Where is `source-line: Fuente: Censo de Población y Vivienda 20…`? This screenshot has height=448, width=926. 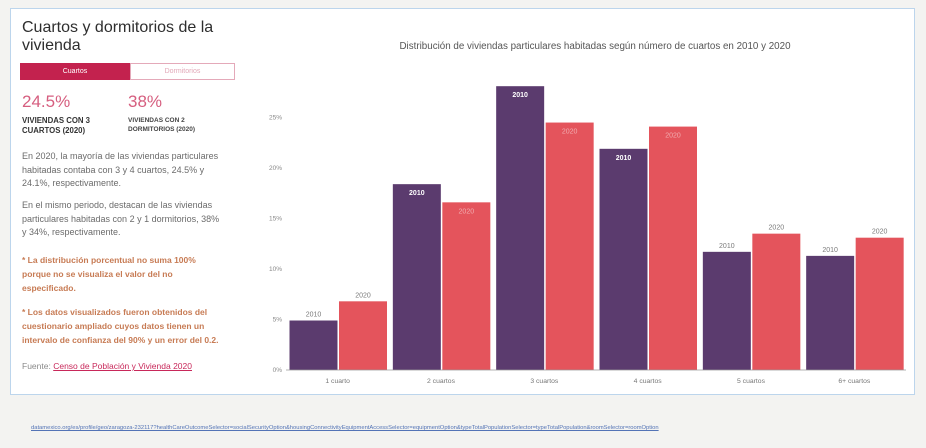 source-line: Fuente: Censo de Población y Vivienda 20… is located at coordinates (107, 366).